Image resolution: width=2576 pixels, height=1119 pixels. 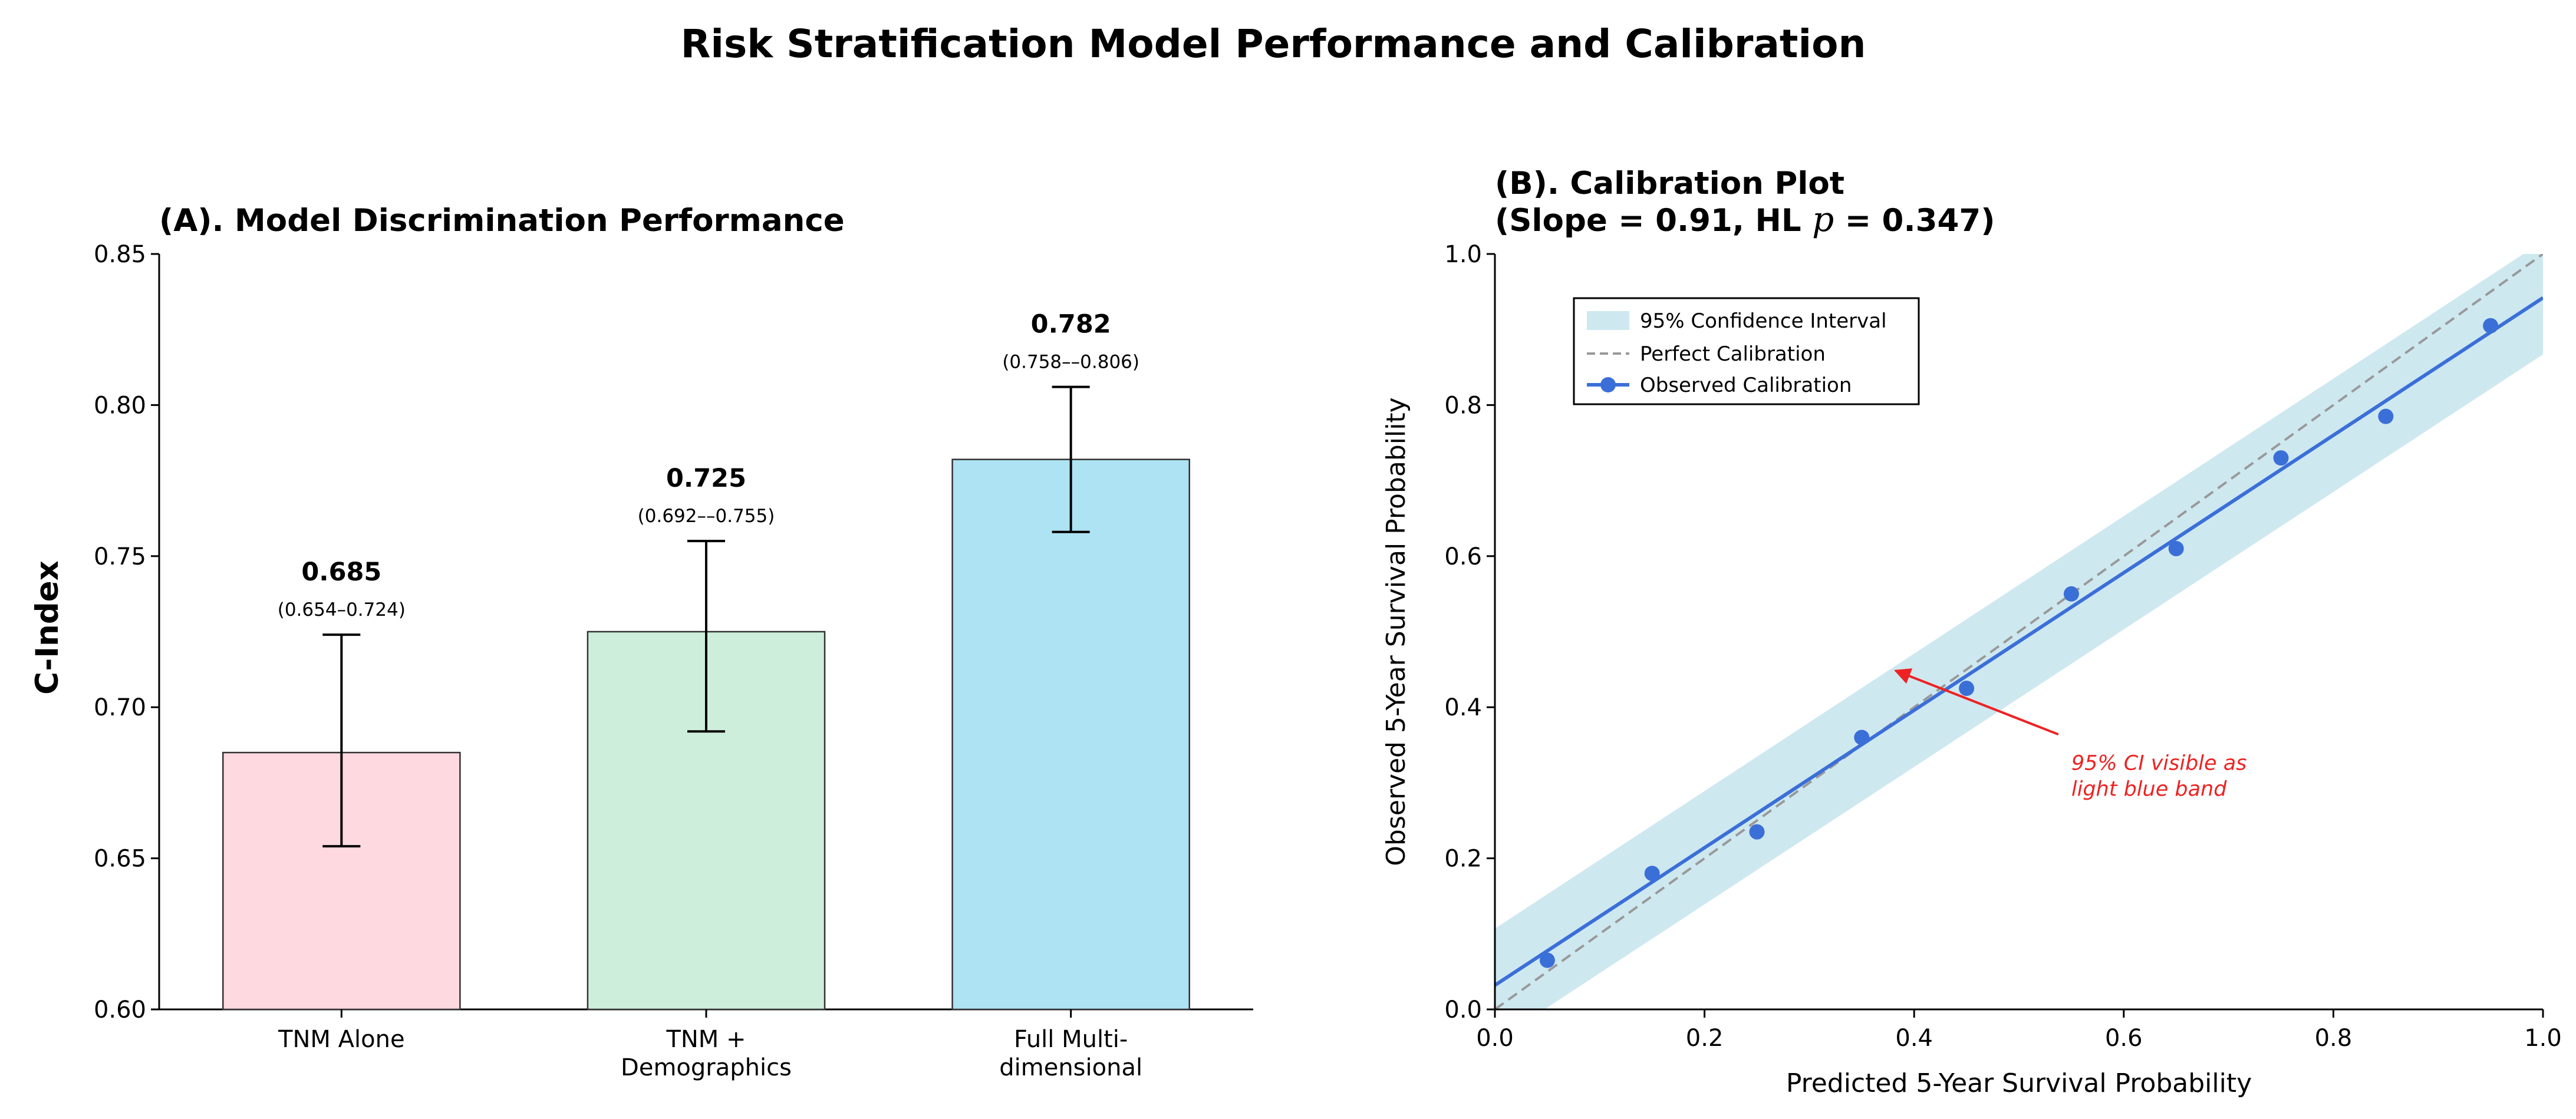 What do you see at coordinates (706, 478) in the screenshot?
I see `panel-a-value-label: 0.725` at bounding box center [706, 478].